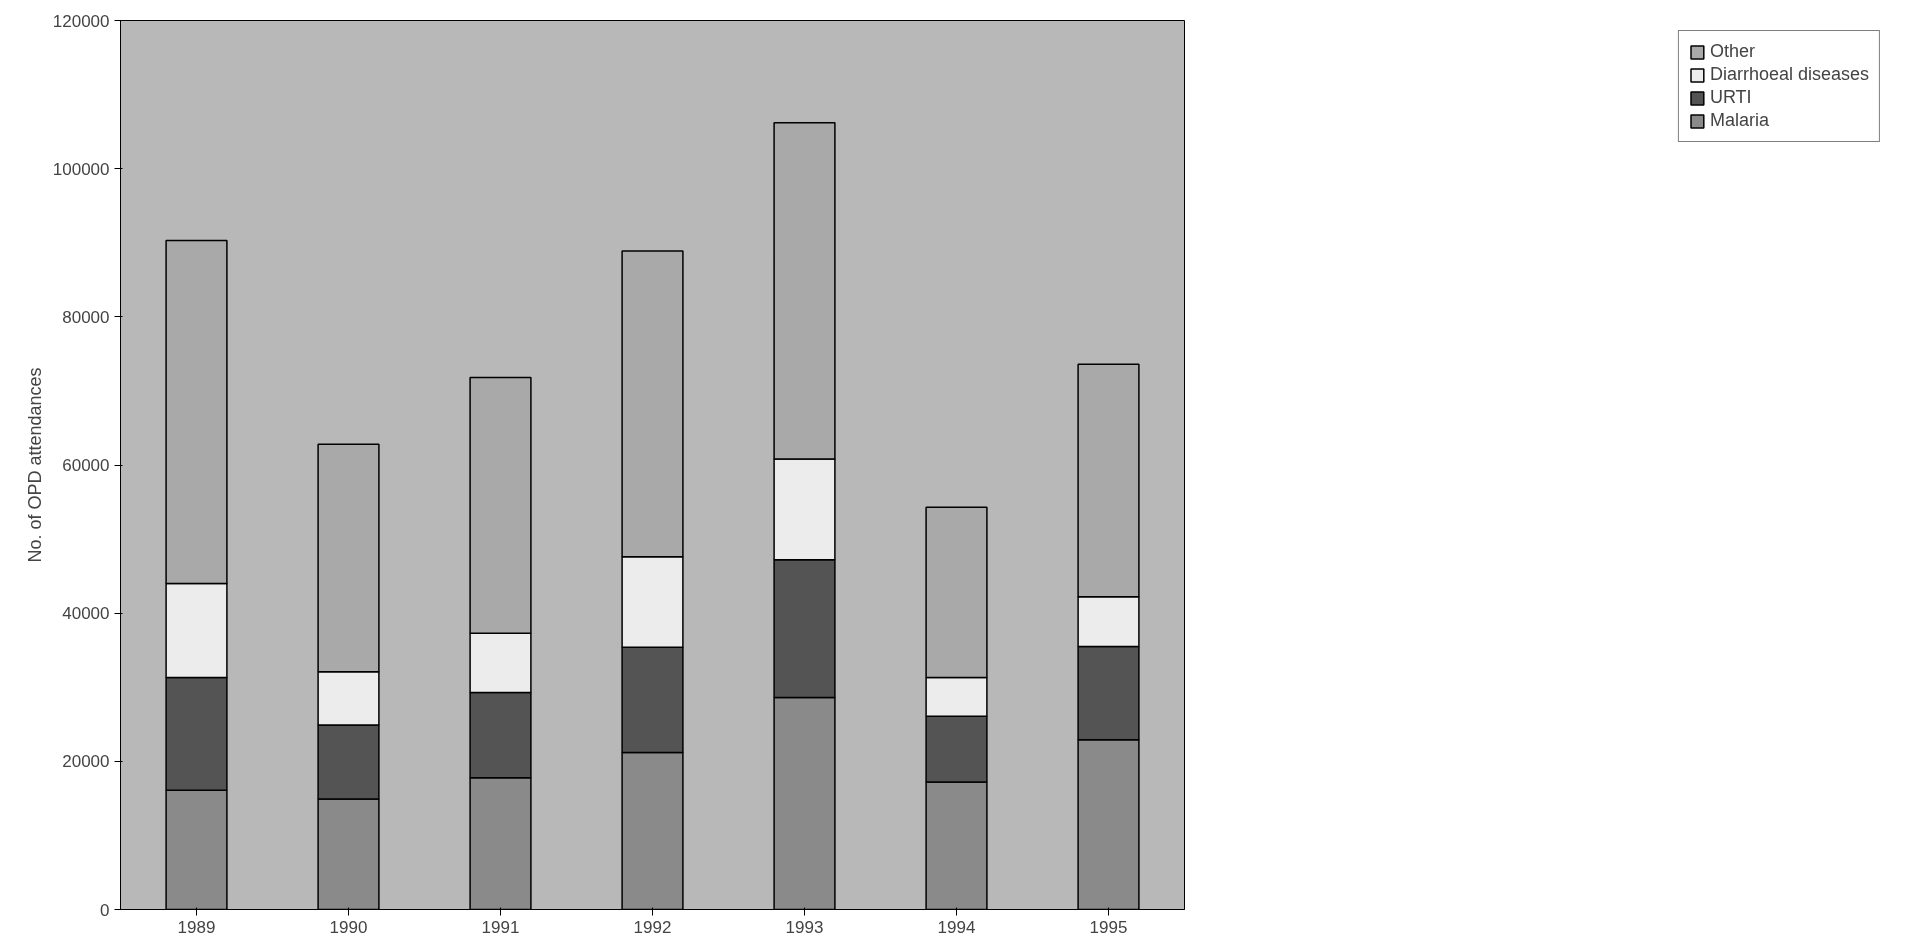 The height and width of the screenshot is (947, 1908). I want to click on y-tick-label: 100000, so click(81, 169).